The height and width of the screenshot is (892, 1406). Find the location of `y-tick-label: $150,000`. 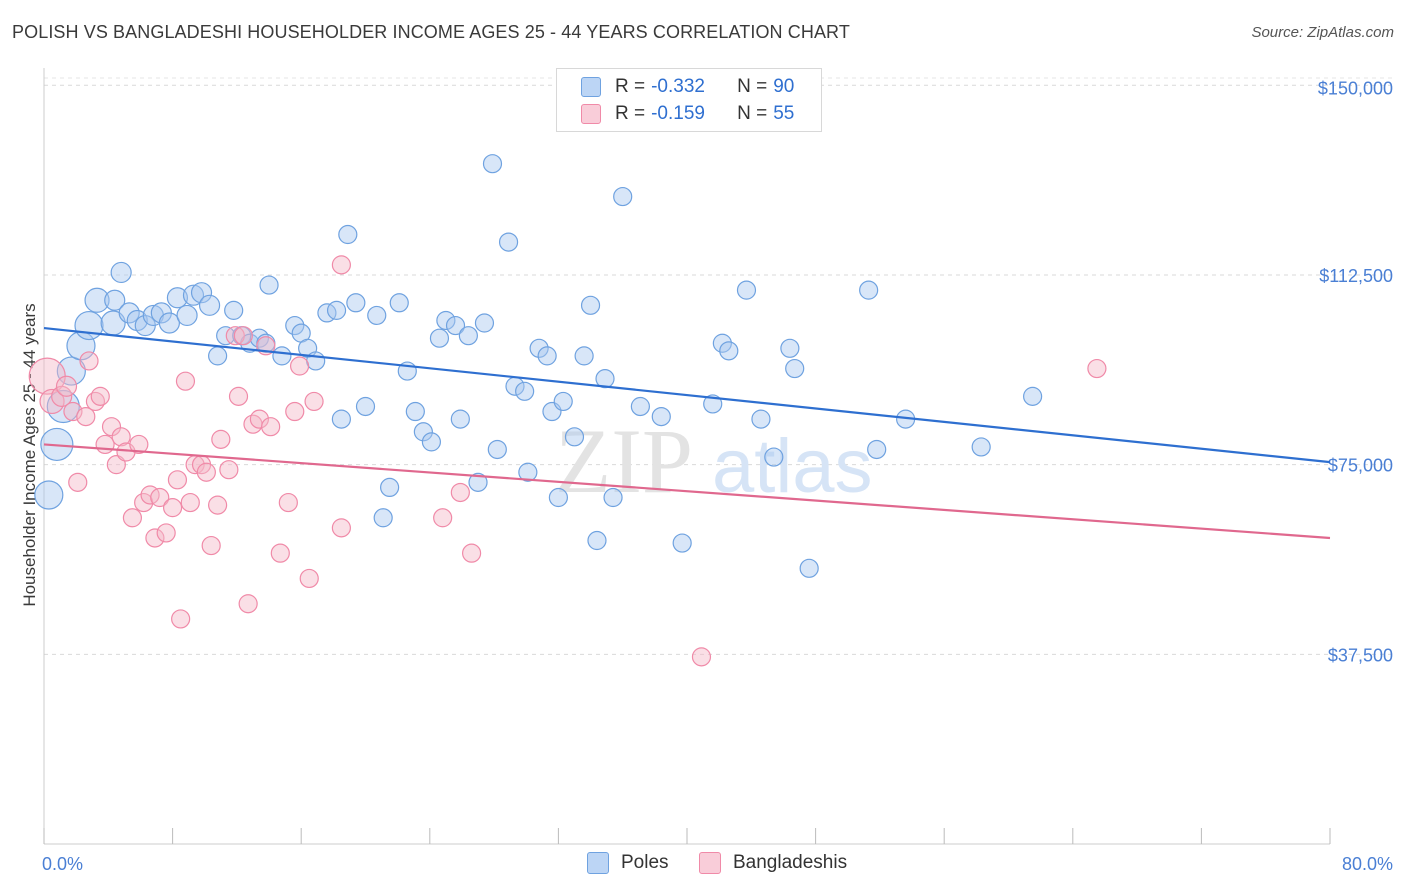

y-tick-label: $150,000 is located at coordinates (1355, 88).